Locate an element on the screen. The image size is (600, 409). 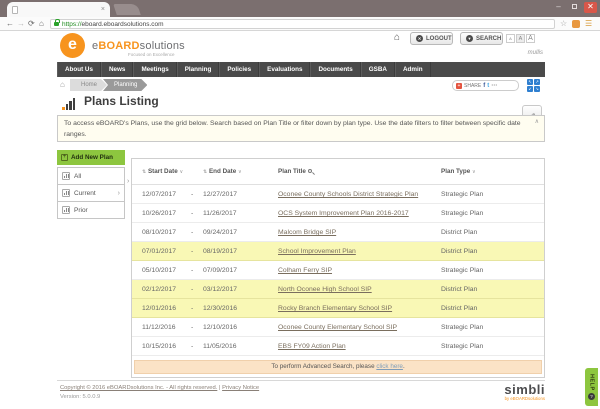
plan-title-cell: Rocky Branch Elementary School SIP is located at coordinates (335, 308).